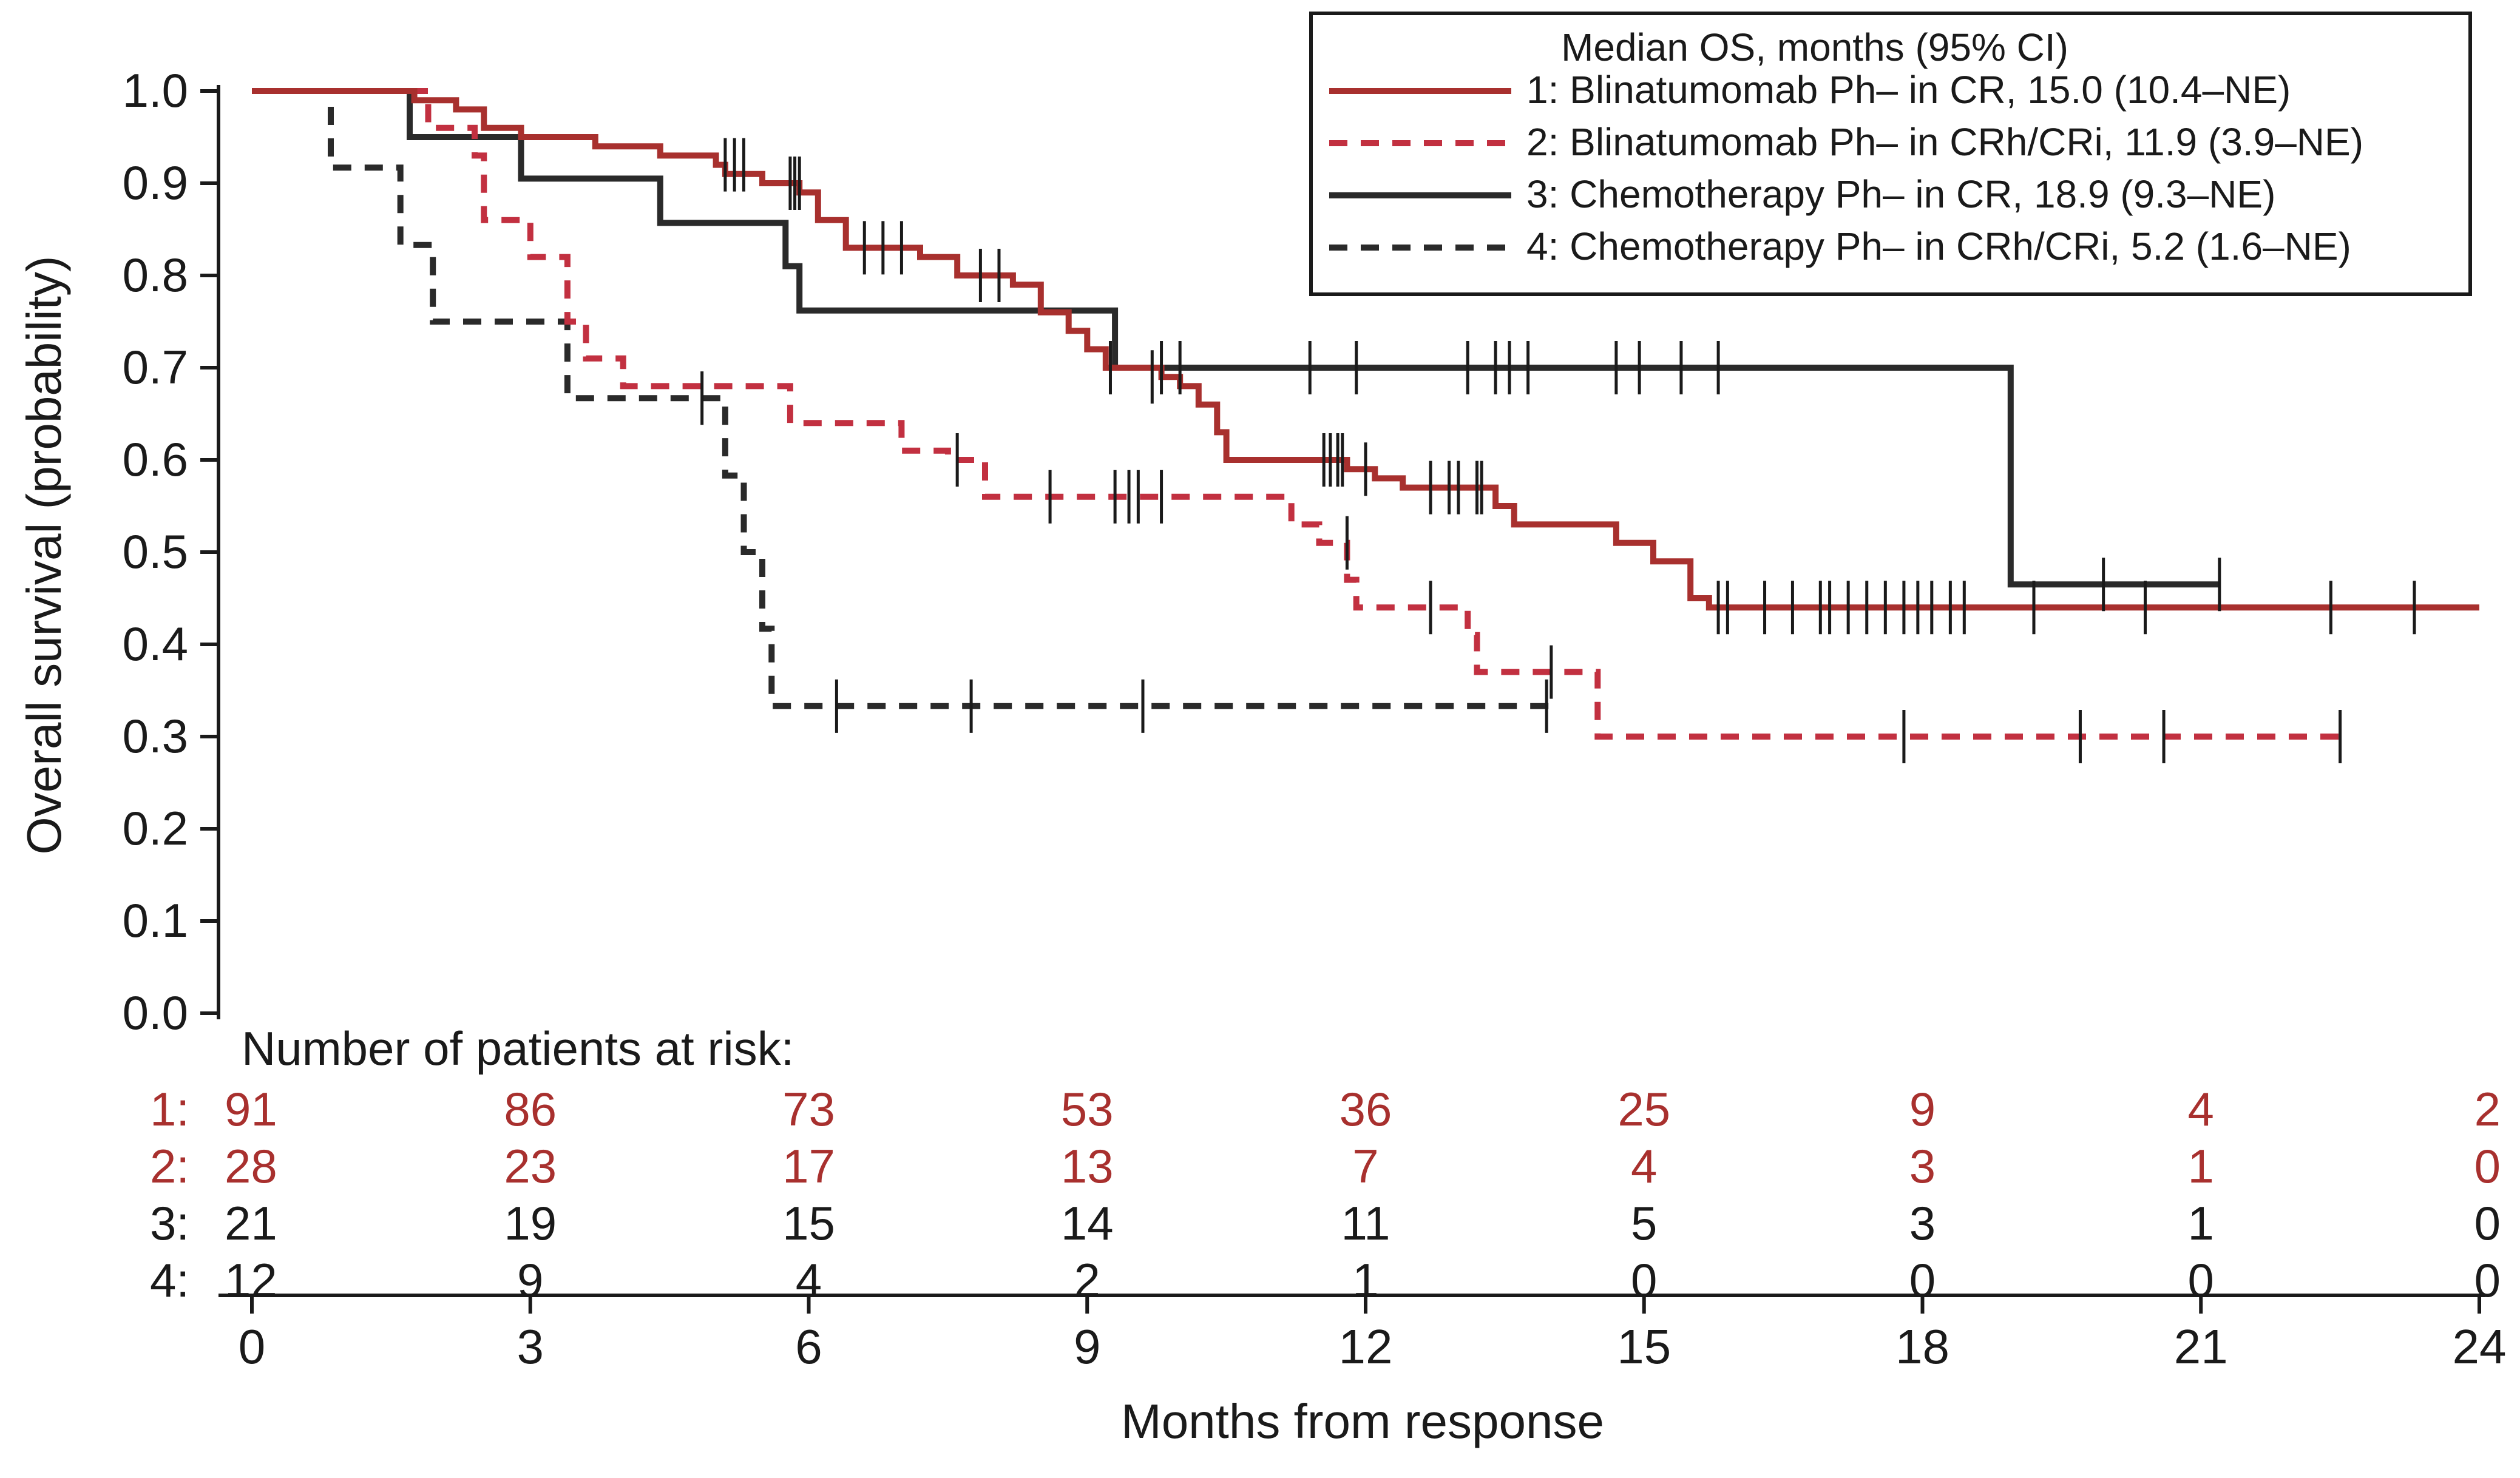  I want to click on x-tick-label: 15, so click(1644, 1347).